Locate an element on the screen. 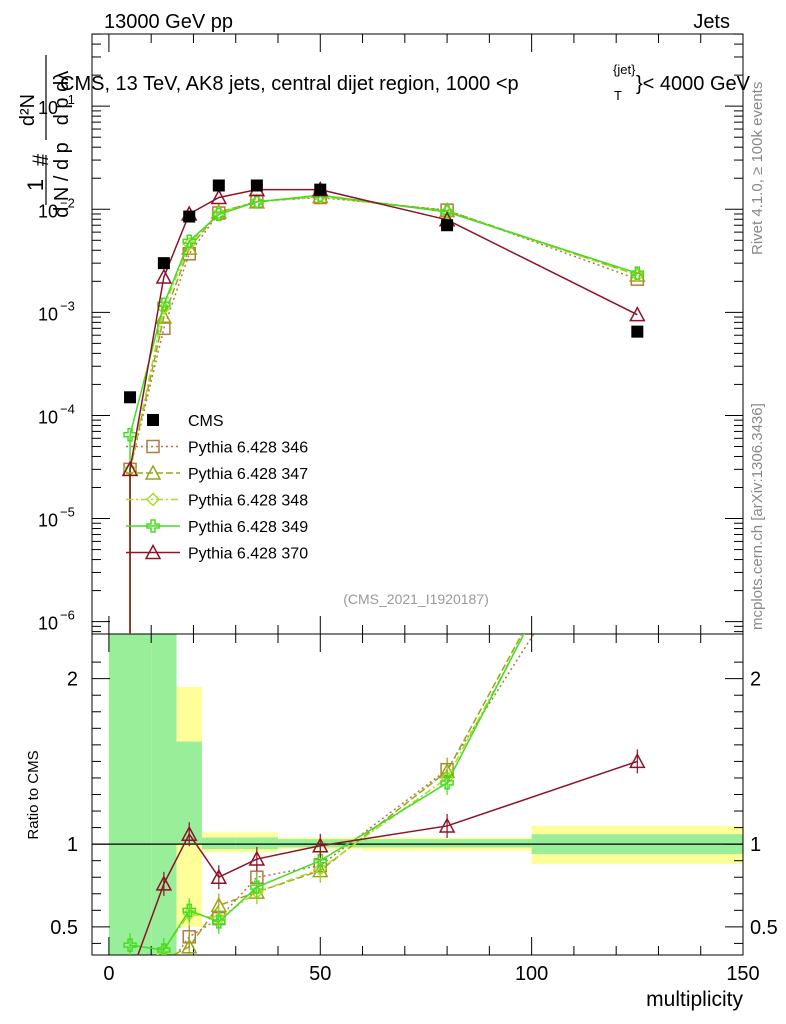 The width and height of the screenshot is (786, 1024). xtick-label-0: 0 is located at coordinates (108, 974).